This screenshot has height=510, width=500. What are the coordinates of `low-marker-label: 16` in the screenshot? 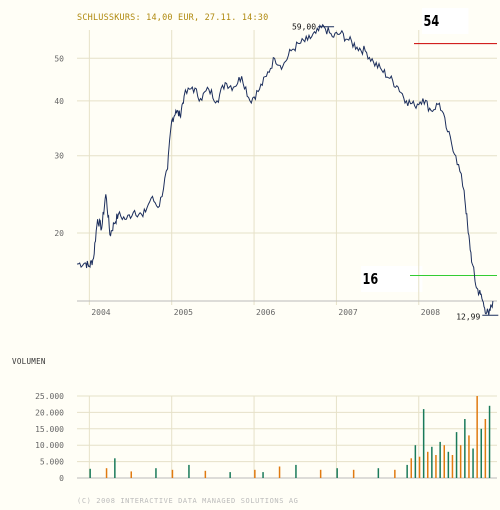 It's located at (392, 279).